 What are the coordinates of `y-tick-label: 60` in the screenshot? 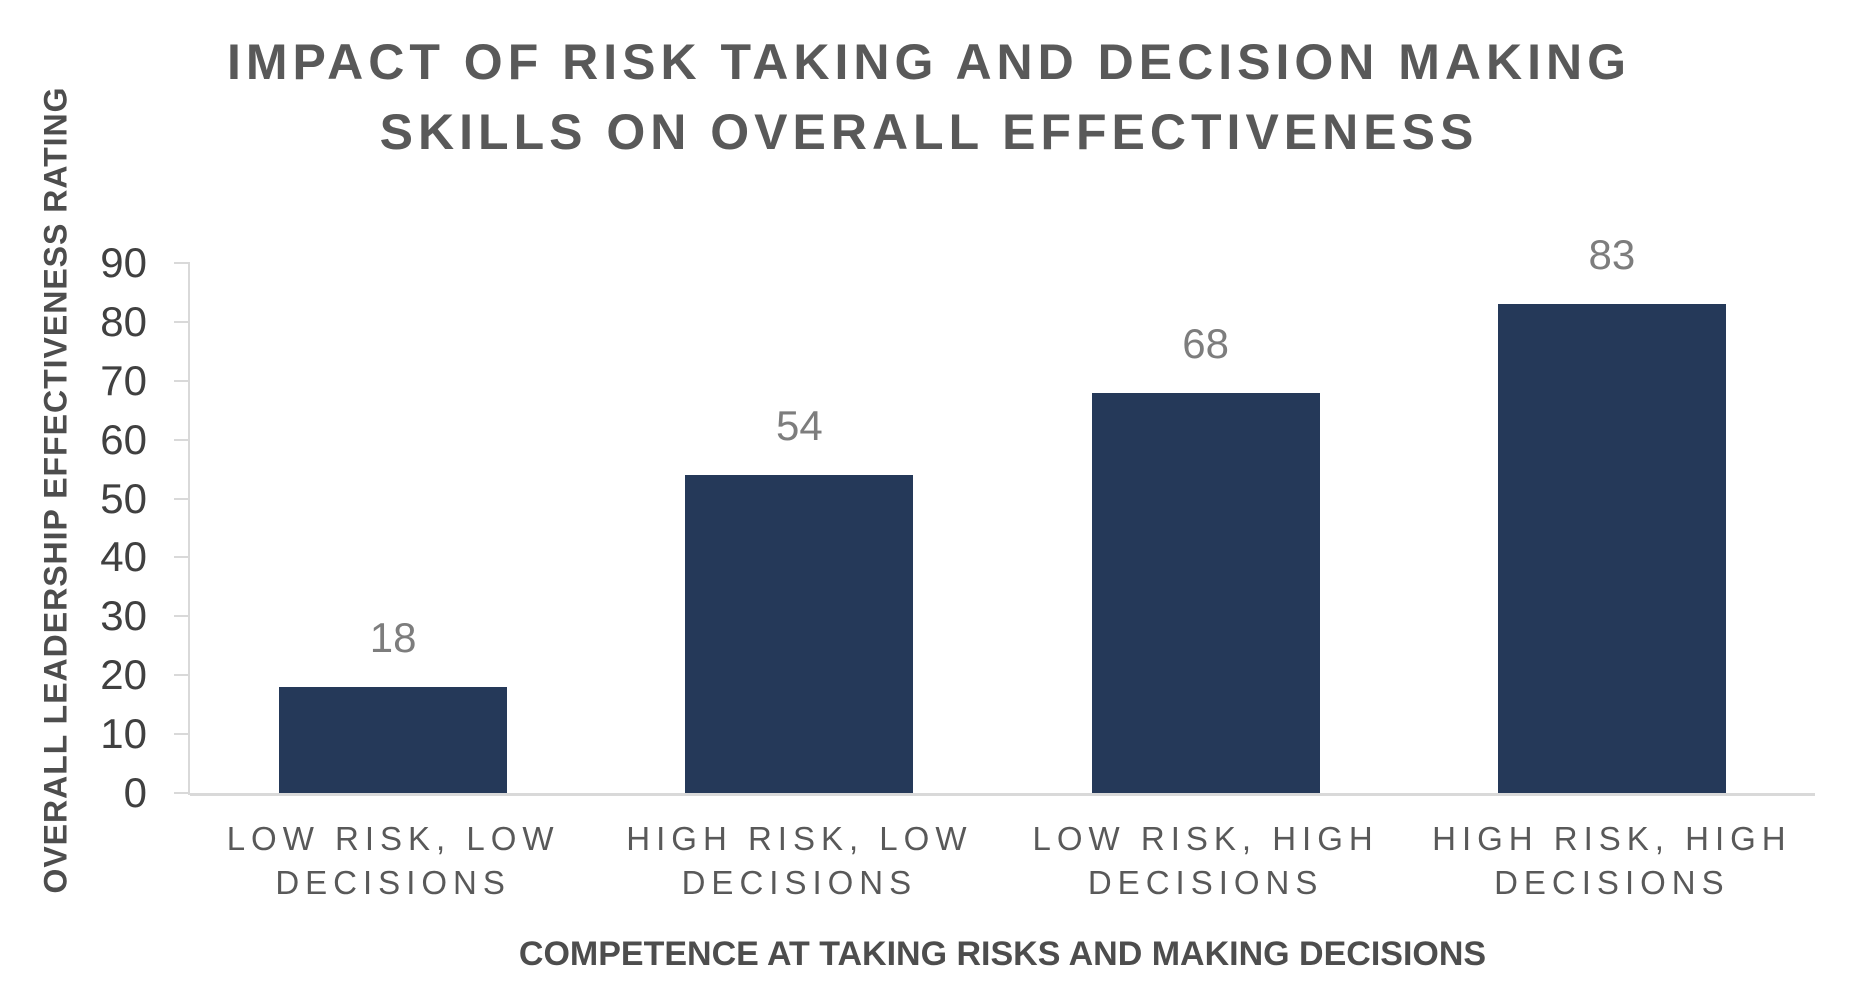 It's located at (123, 439).